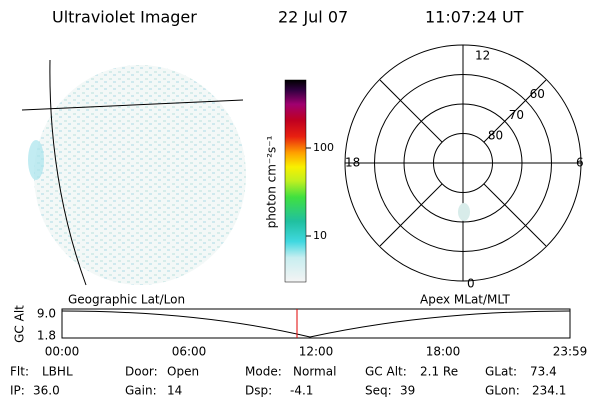 This screenshot has height=400, width=600. I want to click on info-label: Gain:, so click(141, 391).